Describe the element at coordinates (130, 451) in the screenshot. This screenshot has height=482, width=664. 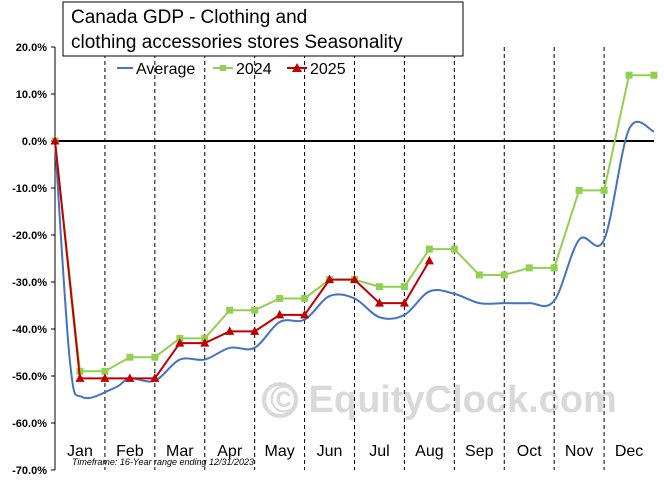
I see `x-tick-label: Feb` at that location.